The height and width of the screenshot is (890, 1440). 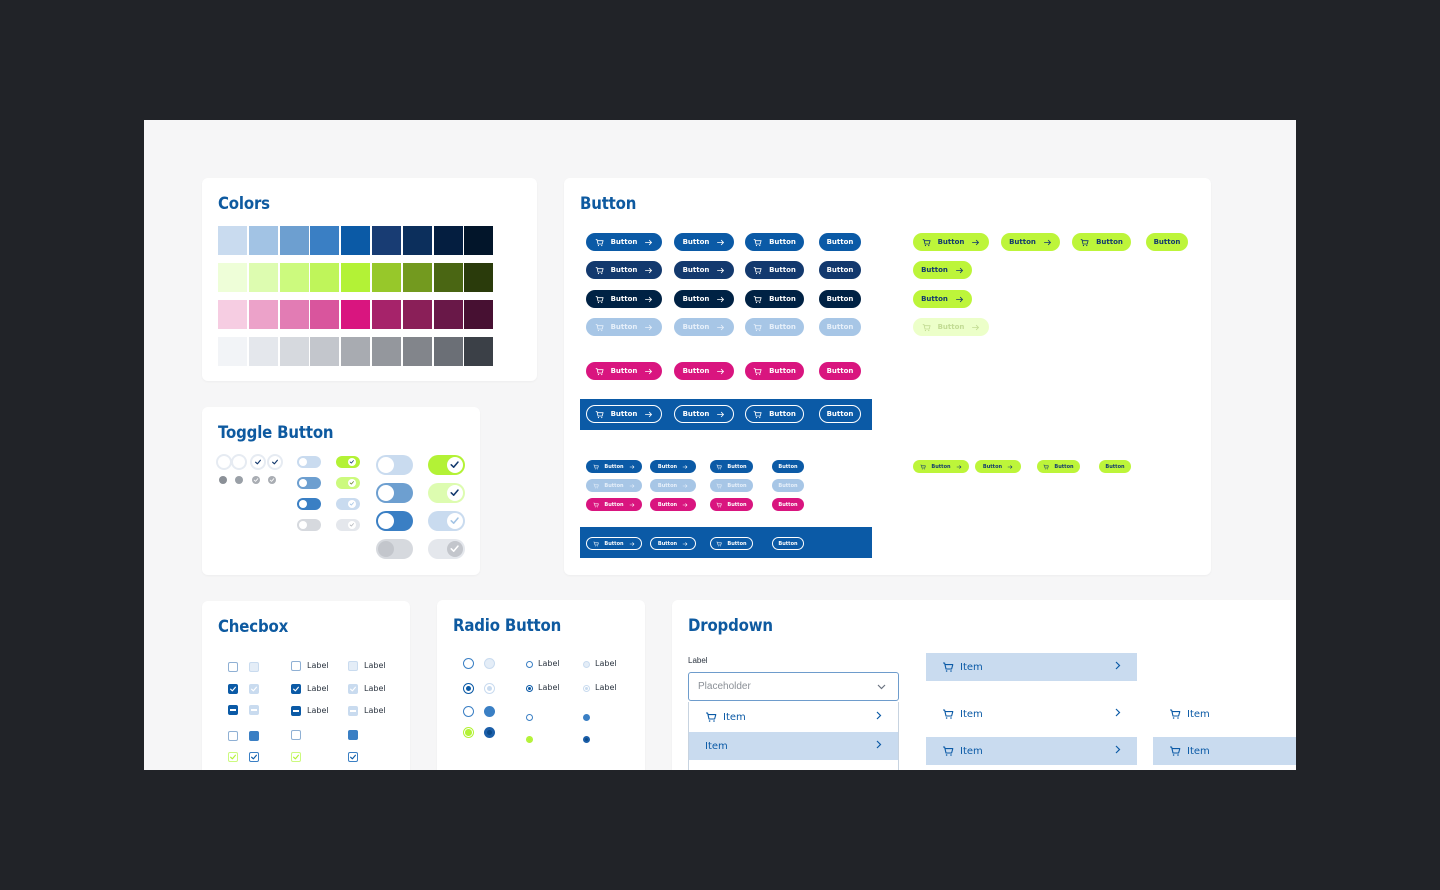 What do you see at coordinates (793, 686) in the screenshot?
I see `dropdown-select: Placeholder` at bounding box center [793, 686].